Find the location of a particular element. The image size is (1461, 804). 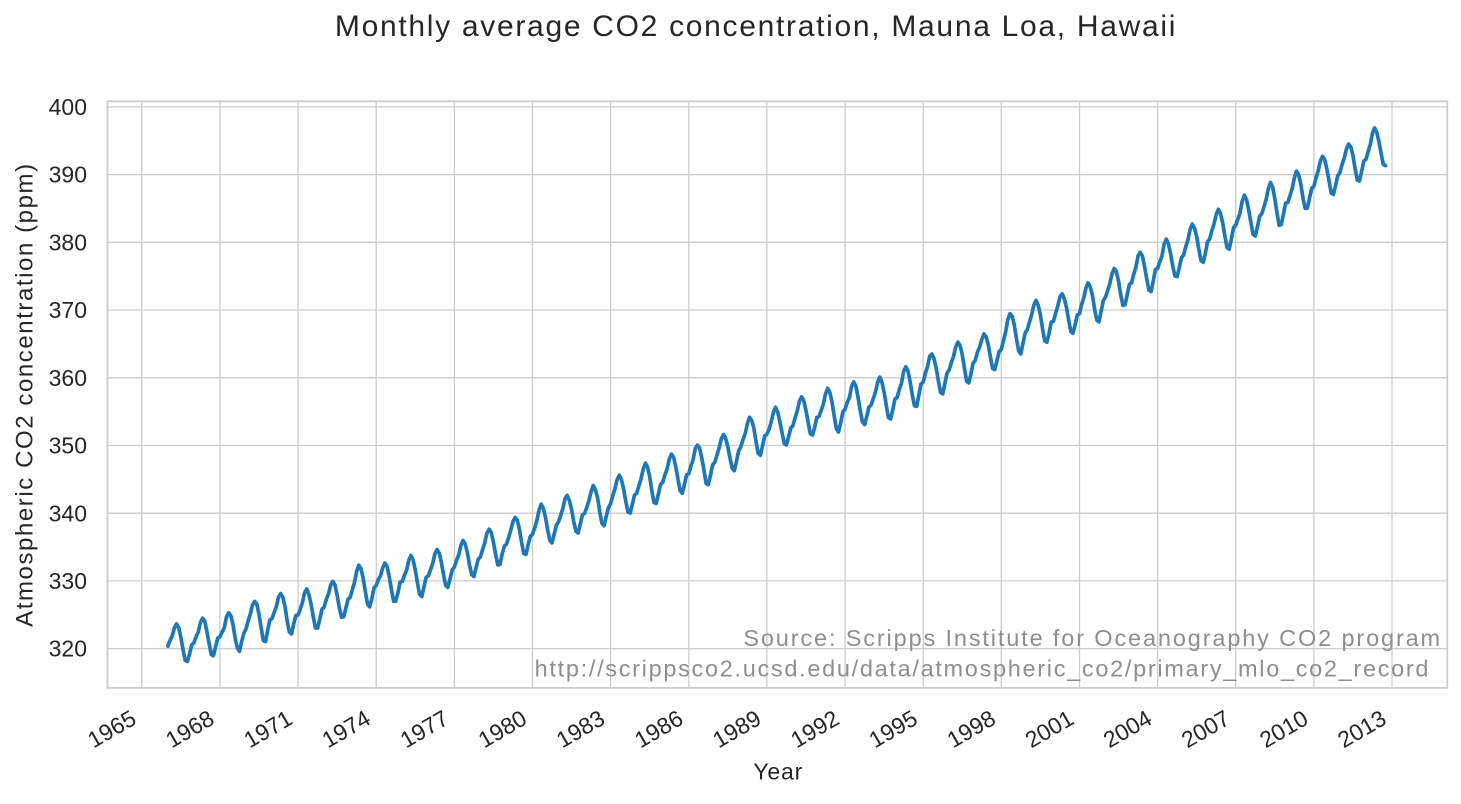

svg-text: 390 is located at coordinates (68, 175).